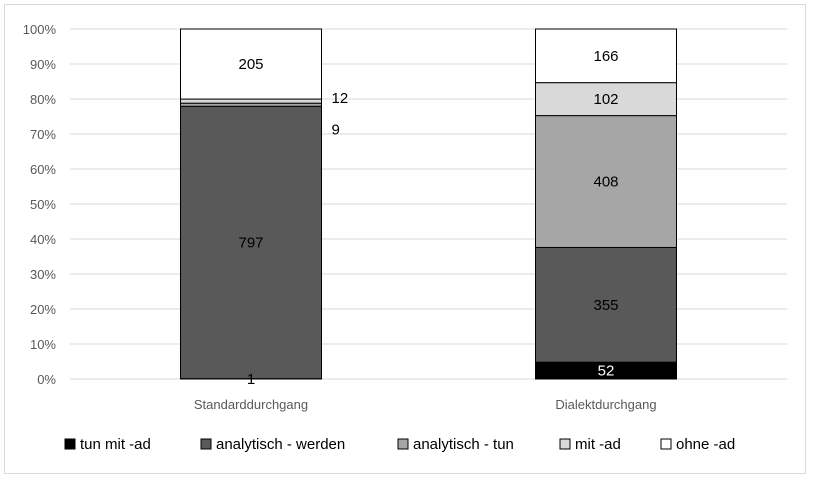 This screenshot has height=486, width=815. I want to click on data-label: 205, so click(250, 64).